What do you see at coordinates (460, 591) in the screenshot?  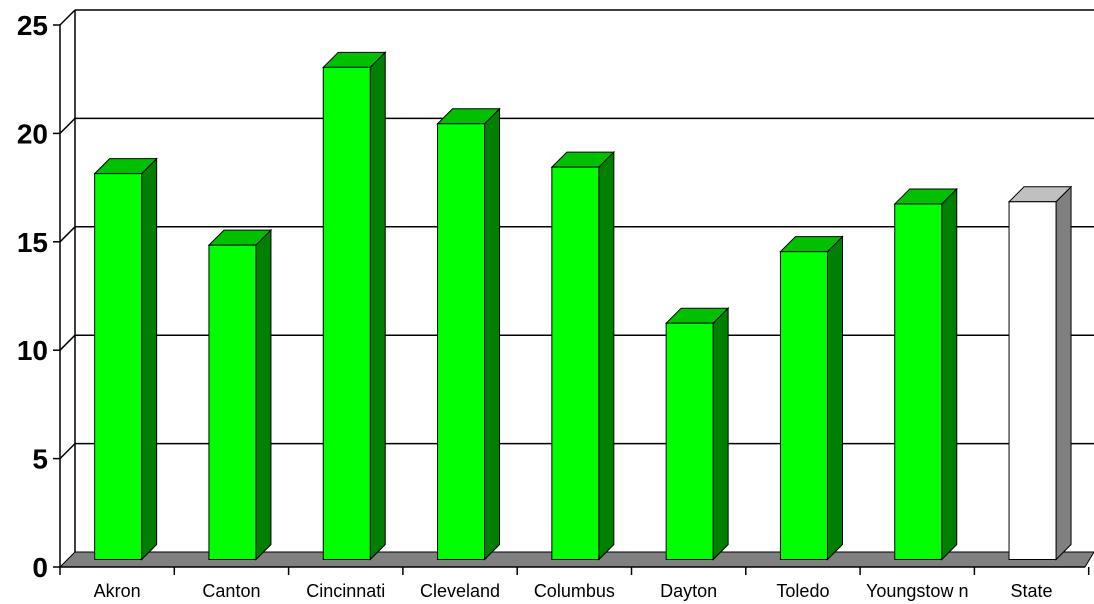 I see `x-tick-label: Cleveland` at bounding box center [460, 591].